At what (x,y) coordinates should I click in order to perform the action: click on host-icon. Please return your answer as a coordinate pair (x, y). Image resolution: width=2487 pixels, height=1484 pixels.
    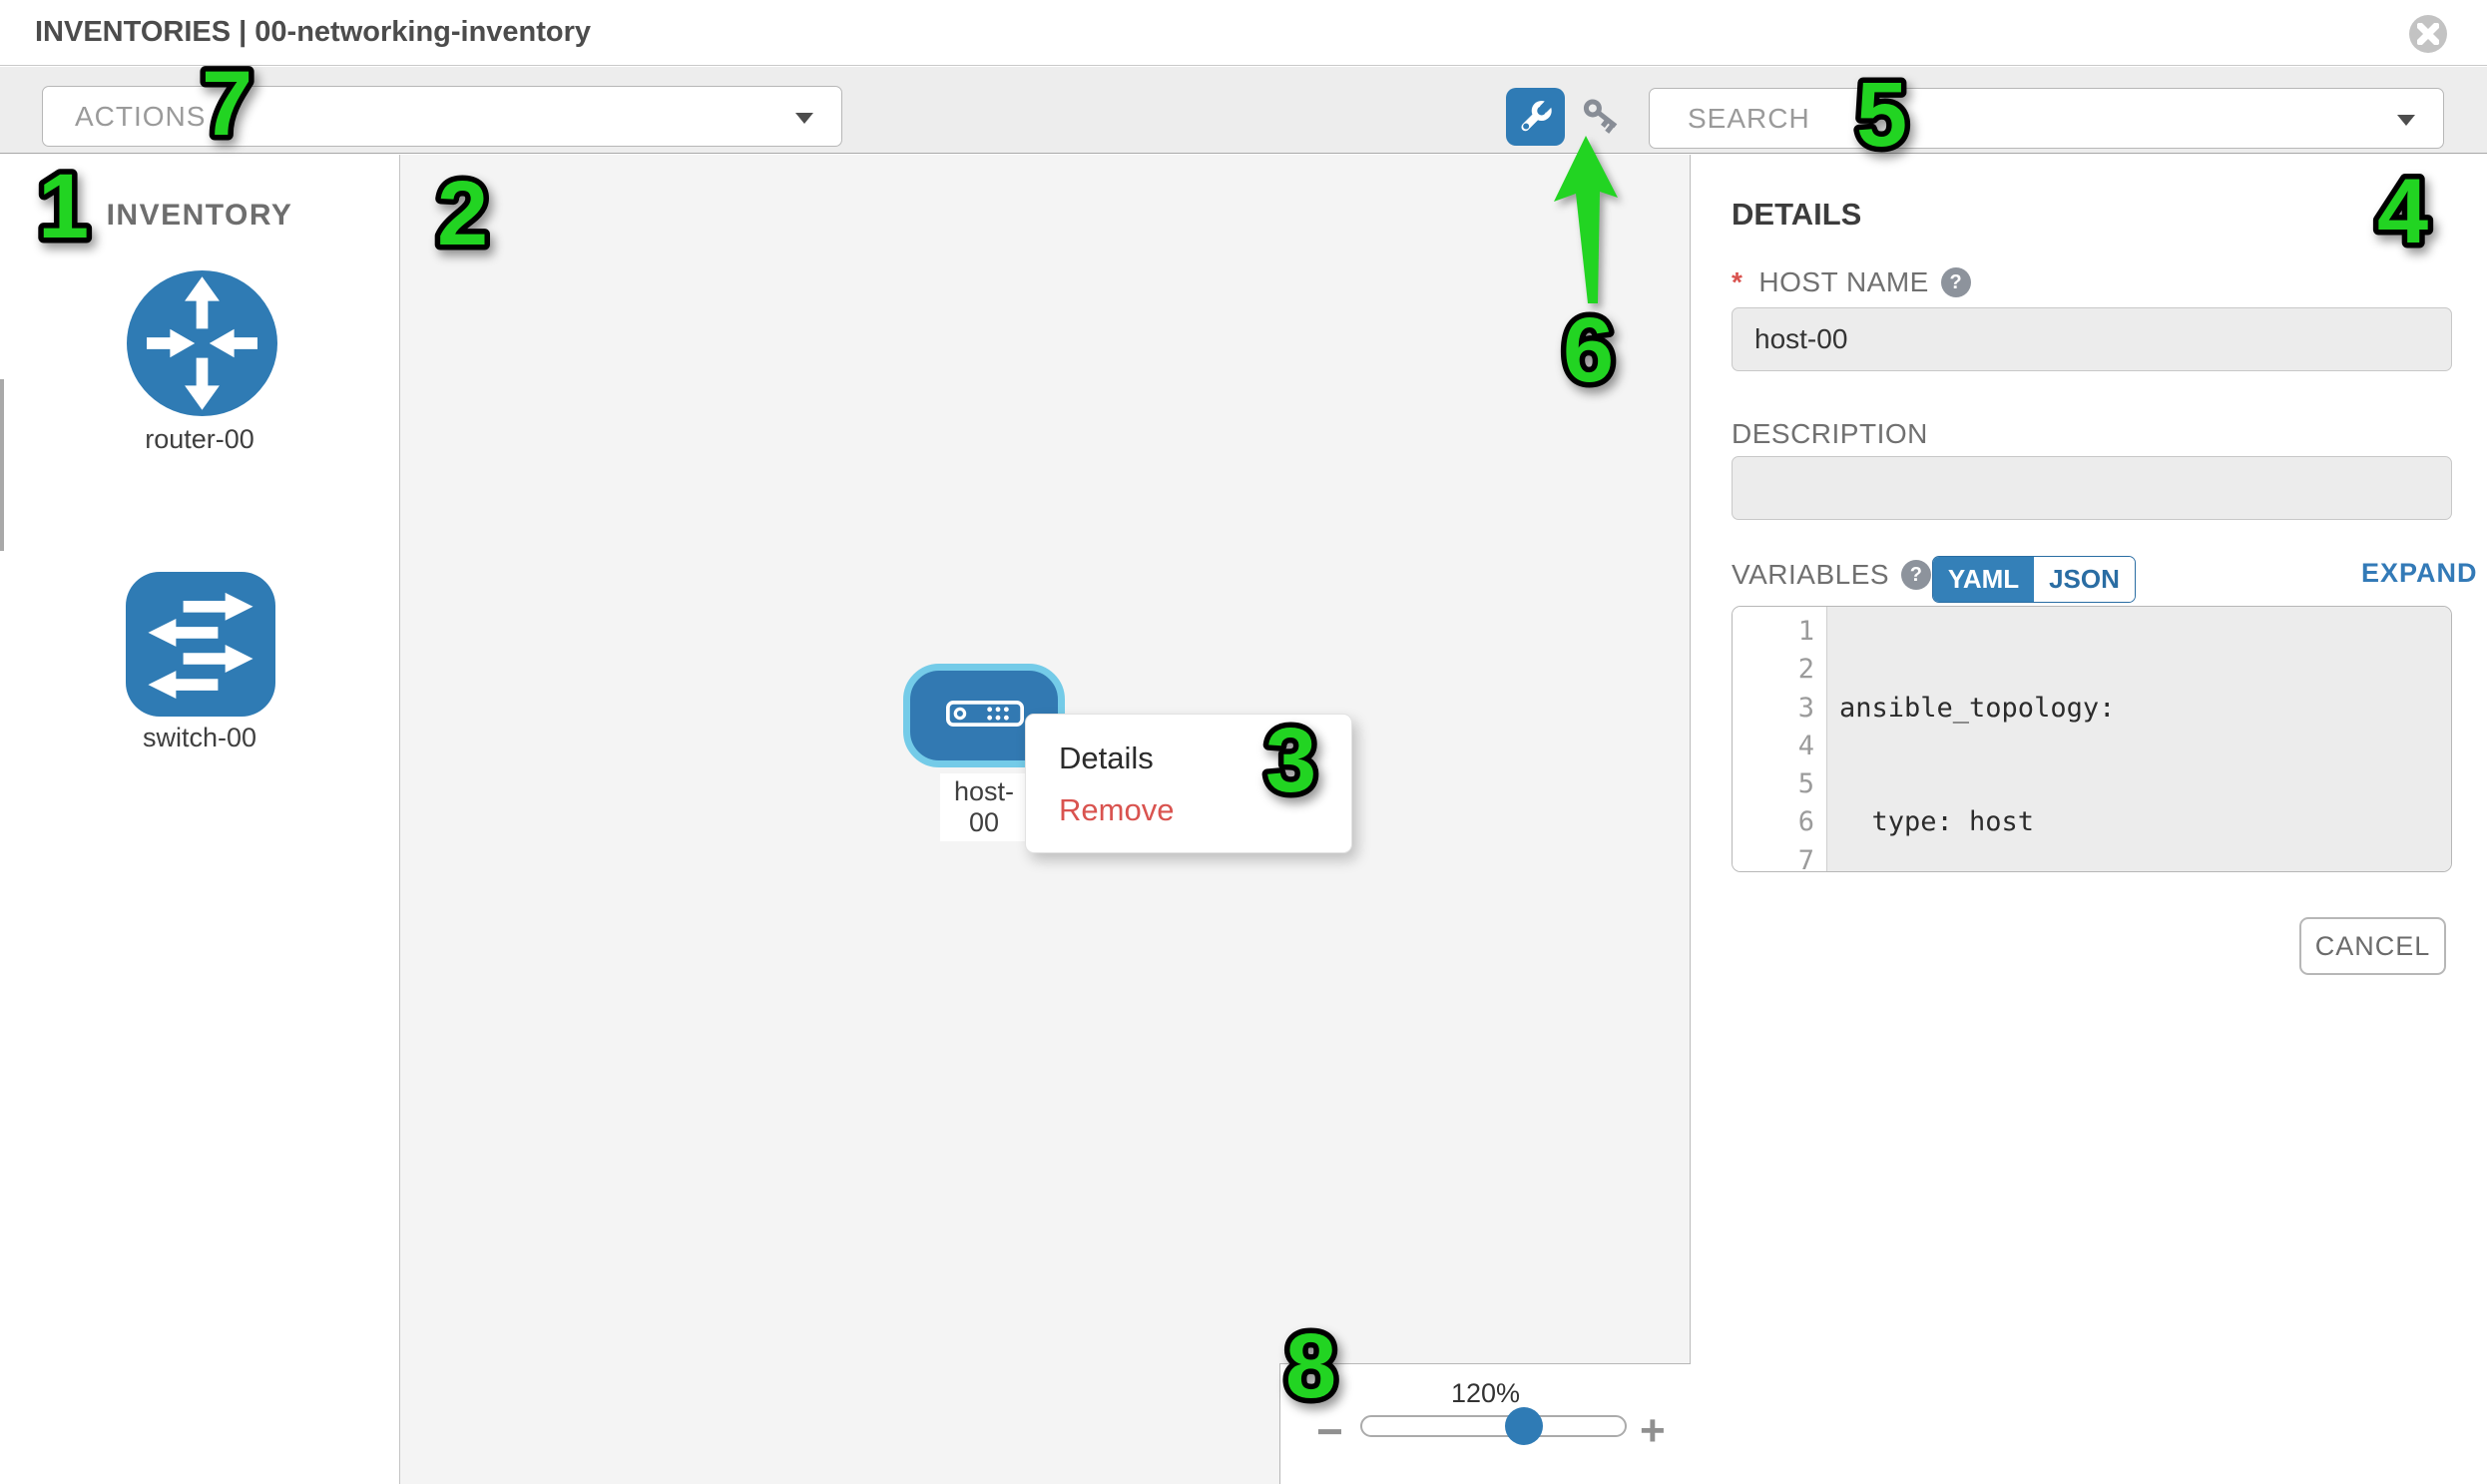
    Looking at the image, I should click on (985, 714).